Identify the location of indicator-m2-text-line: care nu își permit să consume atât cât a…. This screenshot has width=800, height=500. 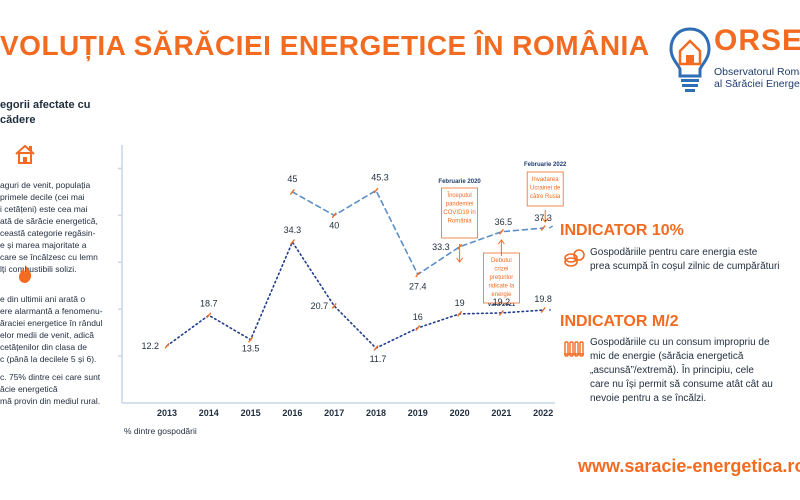
(681, 384).